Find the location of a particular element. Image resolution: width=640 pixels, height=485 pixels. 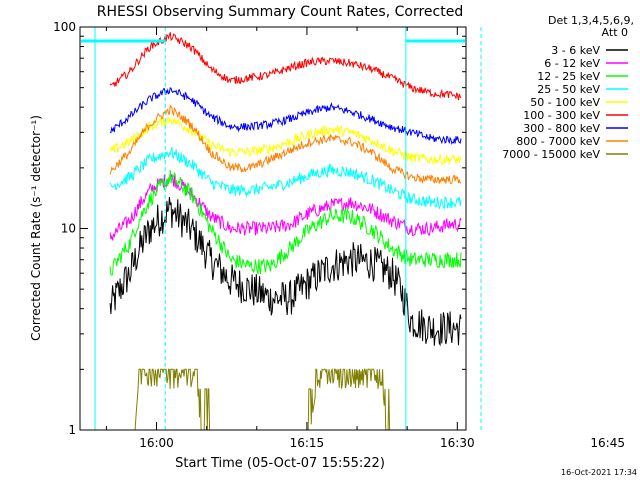

y-axis-label: Corrected Count Rate (s⁻¹ detector⁻¹) is located at coordinates (36, 228).